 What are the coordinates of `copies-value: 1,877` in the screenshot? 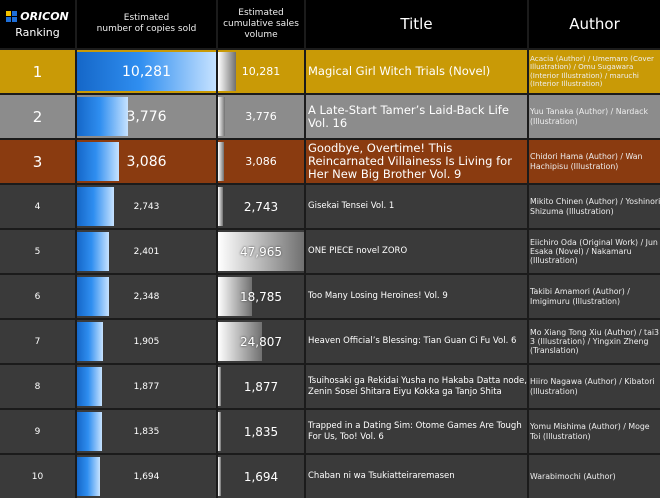 It's located at (146, 386).